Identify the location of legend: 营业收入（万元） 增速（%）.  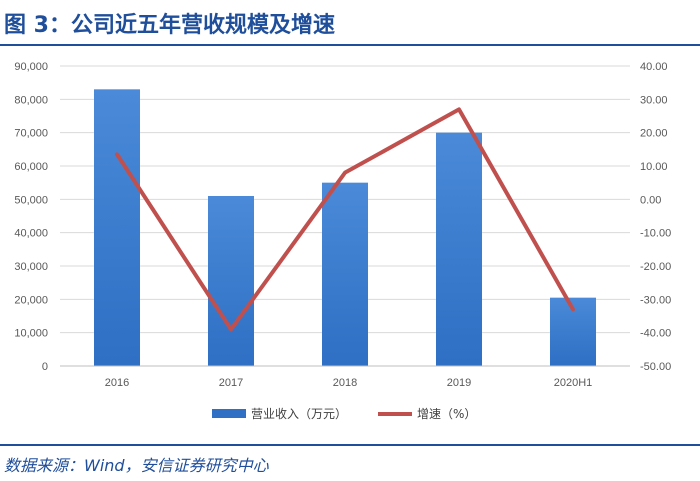
(344, 414).